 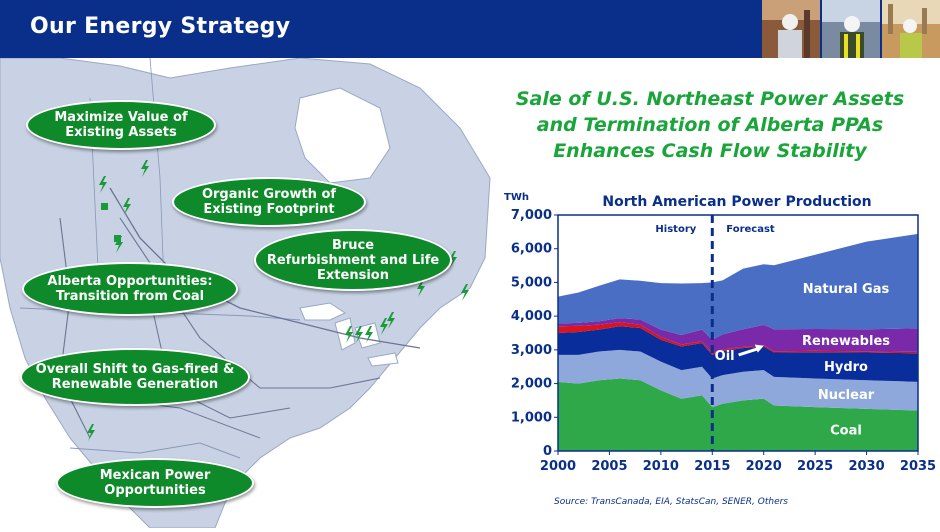 I want to click on oil-arrow, so click(x=748, y=352).